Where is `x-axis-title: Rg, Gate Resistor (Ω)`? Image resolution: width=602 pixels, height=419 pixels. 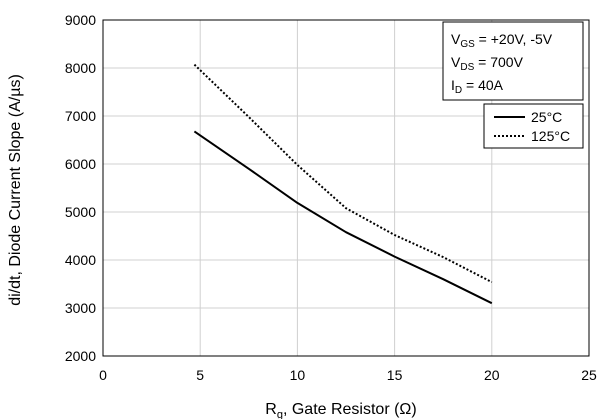
x-axis-title: Rg, Gate Resistor (Ω) is located at coordinates (340, 410).